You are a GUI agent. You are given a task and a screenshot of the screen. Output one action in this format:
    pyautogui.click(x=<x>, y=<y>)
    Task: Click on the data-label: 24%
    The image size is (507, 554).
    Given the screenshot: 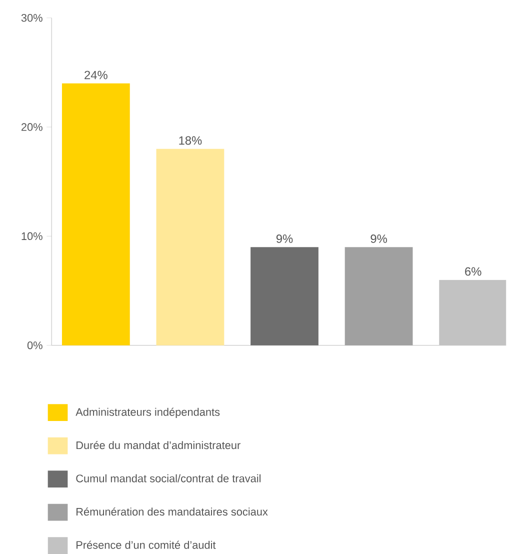 What is the action you would take?
    pyautogui.click(x=96, y=75)
    